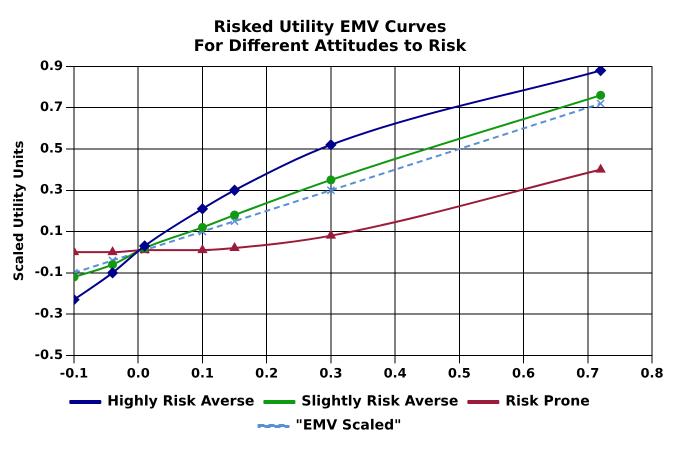 This screenshot has width=676, height=451. I want to click on y-tick-label: -0.5, so click(49, 355).